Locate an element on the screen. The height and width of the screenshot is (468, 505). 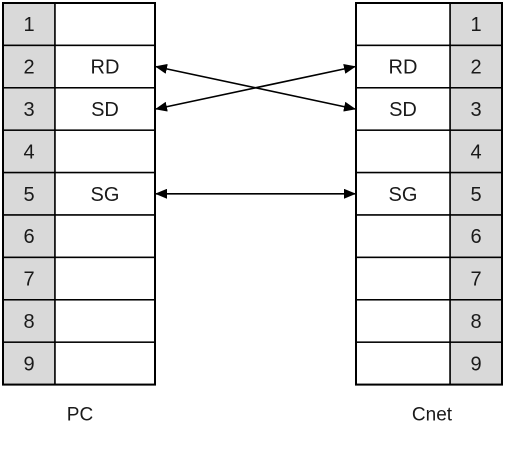
right-pin-number: 4 is located at coordinates (475, 152).